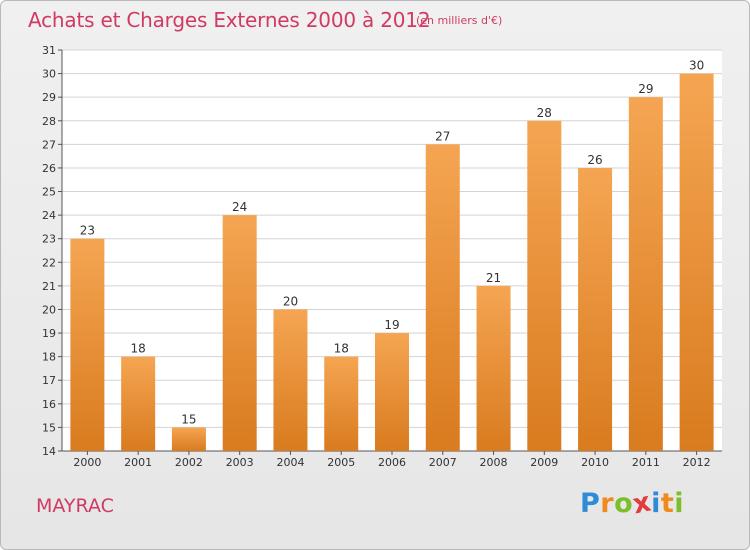 The height and width of the screenshot is (550, 750). Describe the element at coordinates (49, 404) in the screenshot. I see `y-tick-label: 16` at that location.